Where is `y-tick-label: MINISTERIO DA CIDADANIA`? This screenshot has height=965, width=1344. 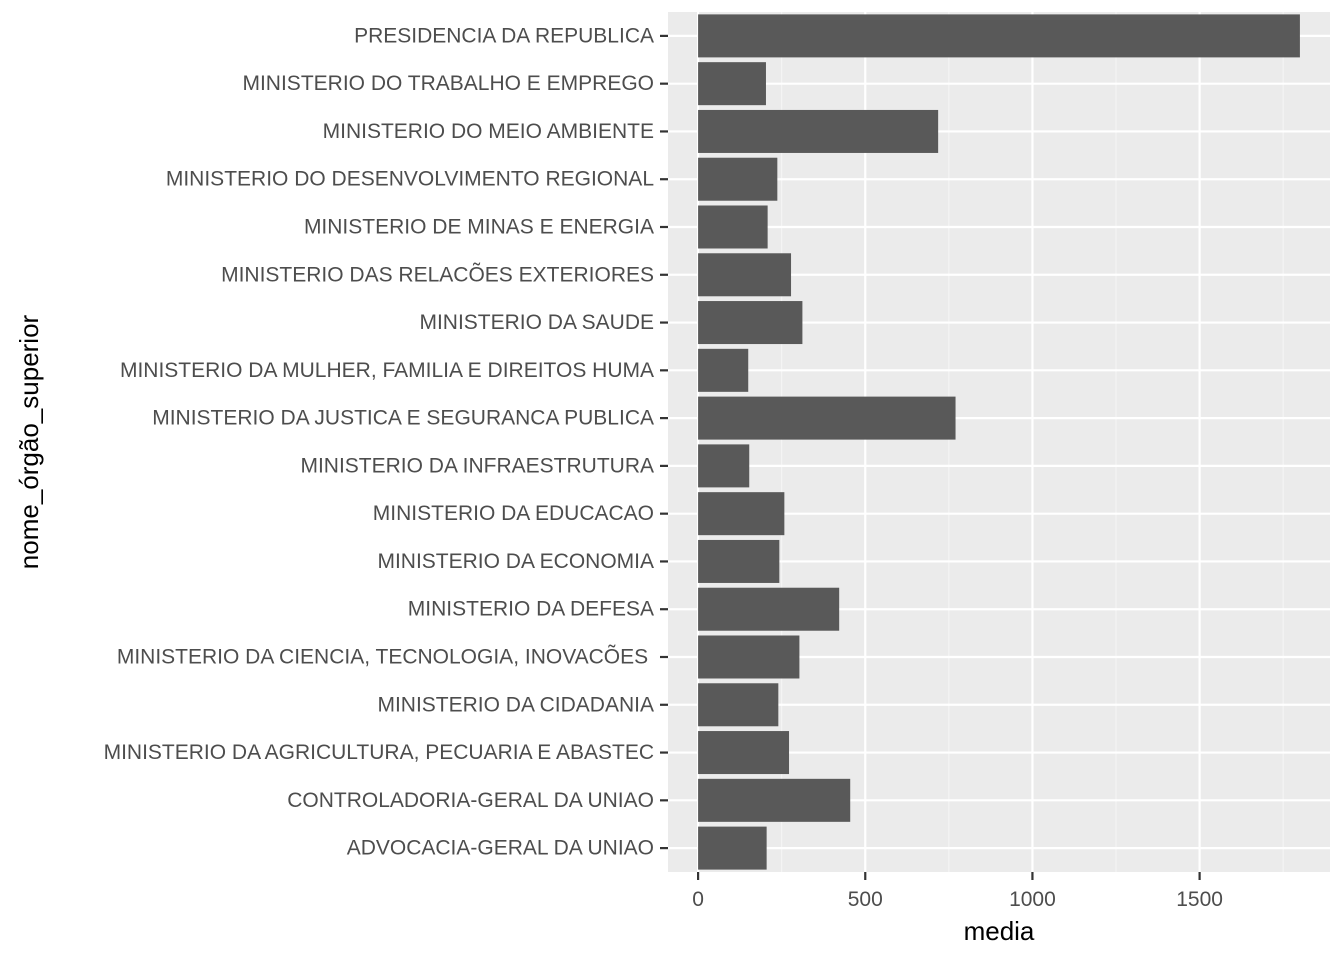 y-tick-label: MINISTERIO DA CIDADANIA is located at coordinates (515, 704).